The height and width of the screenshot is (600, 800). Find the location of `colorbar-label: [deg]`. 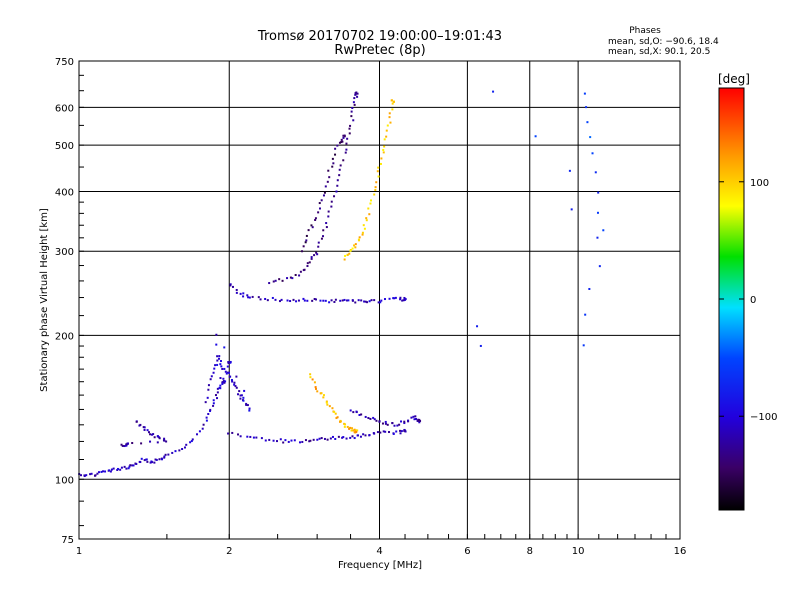

colorbar-label: [deg] is located at coordinates (734, 79).